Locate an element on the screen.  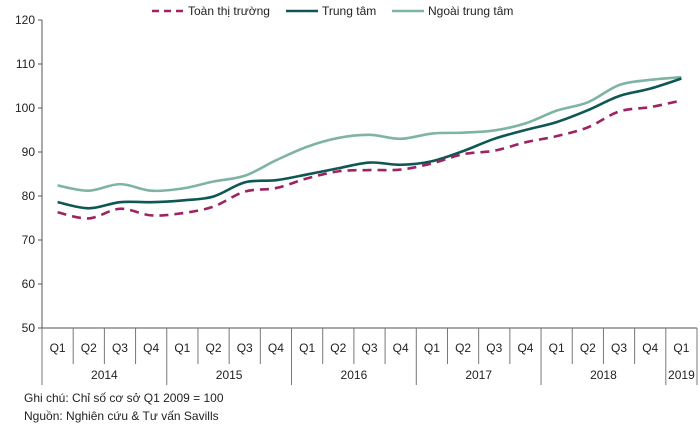
chart-legend: Toàn thị trường Trung tâm Ngoài trung tâm is located at coordinates (332, 11).